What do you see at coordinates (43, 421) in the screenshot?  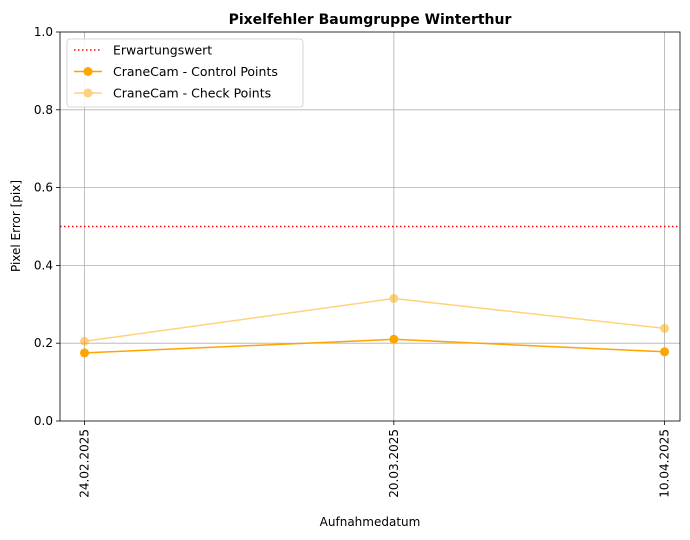 I see `y-tick-label: 0.0` at bounding box center [43, 421].